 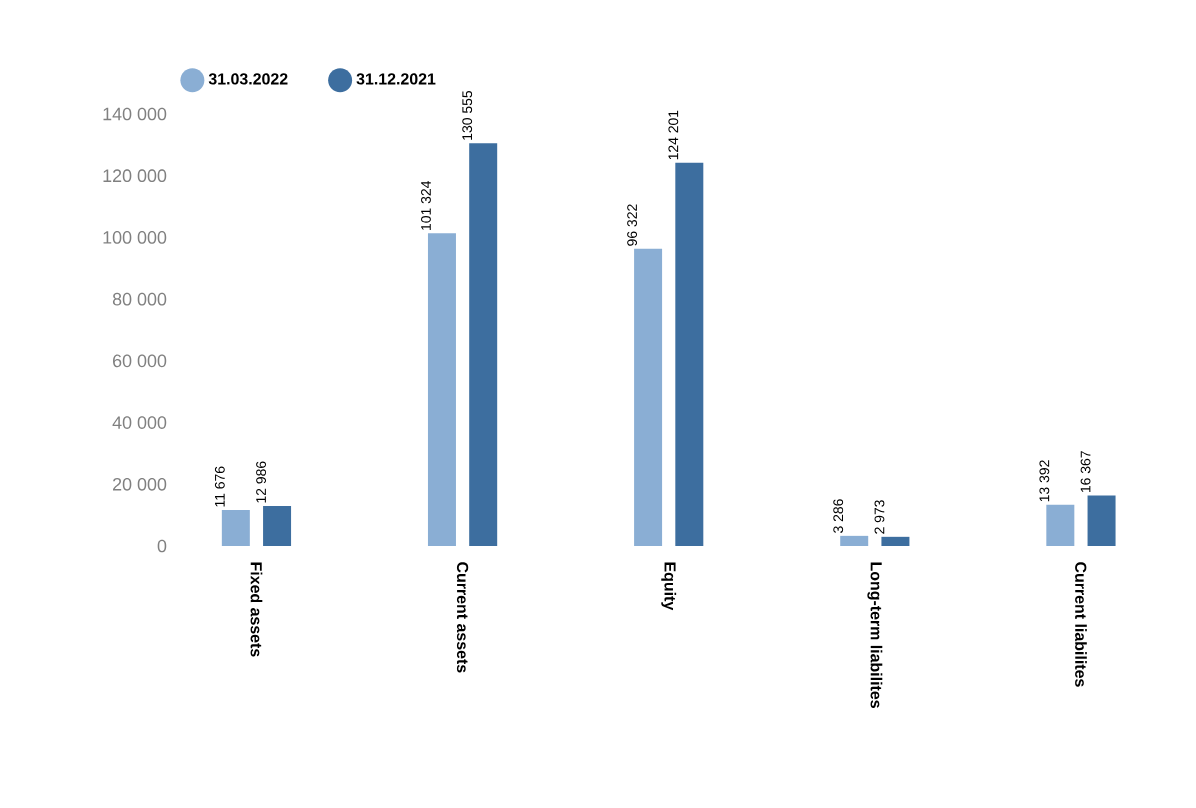 I want to click on y-tick-label: 60 000, so click(x=140, y=361).